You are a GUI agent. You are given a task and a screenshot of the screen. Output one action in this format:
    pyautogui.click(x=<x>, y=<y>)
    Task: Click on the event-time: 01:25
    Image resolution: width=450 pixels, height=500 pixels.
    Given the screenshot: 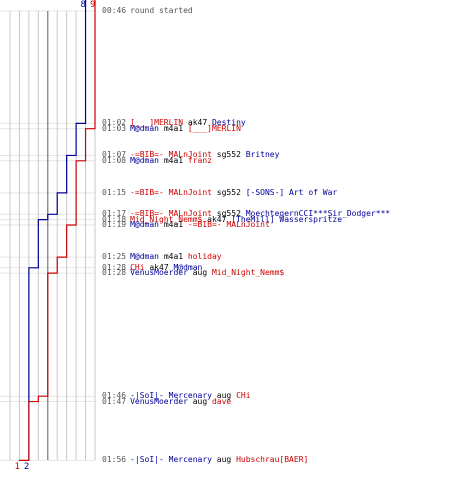 What is the action you would take?
    pyautogui.click(x=114, y=257)
    